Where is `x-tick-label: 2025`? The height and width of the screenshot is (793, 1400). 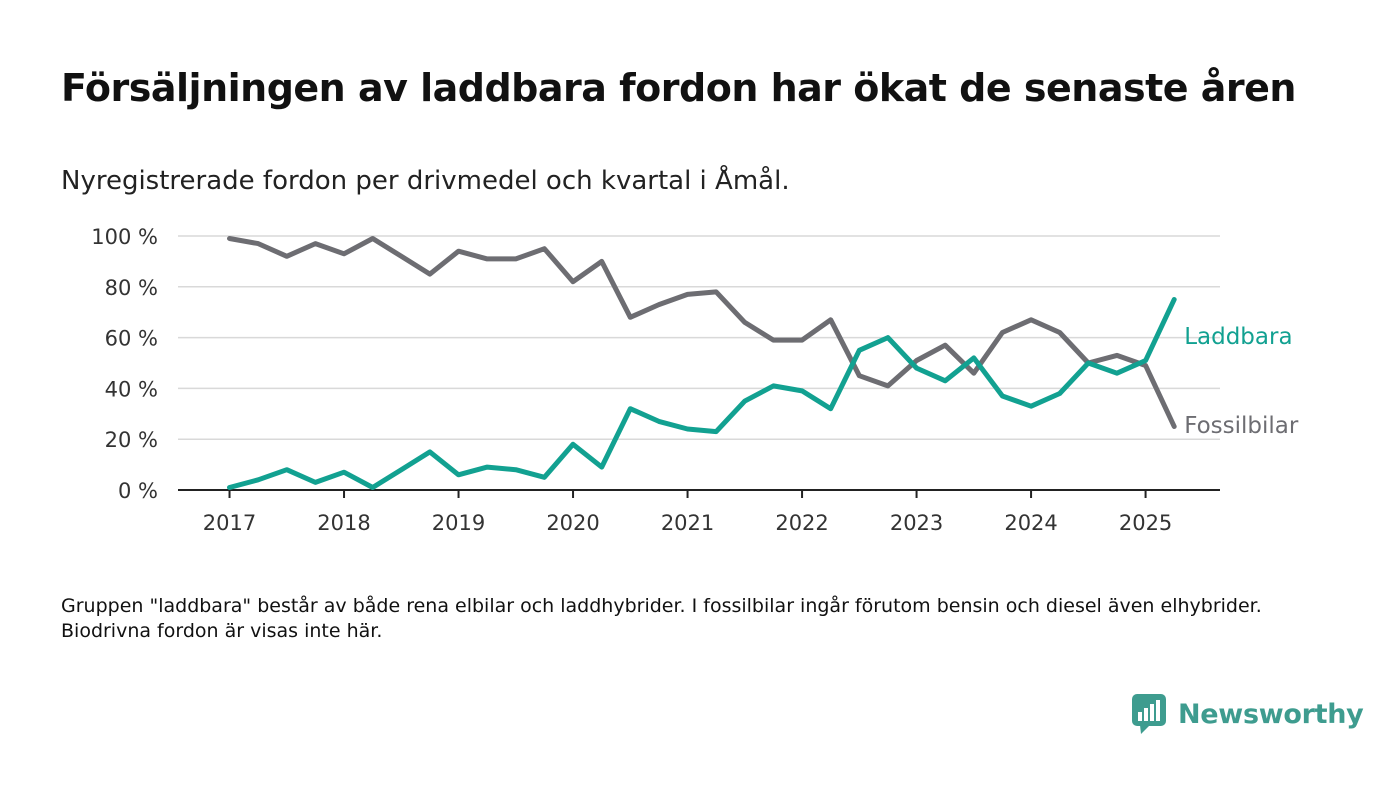
x-tick-label: 2025 is located at coordinates (1145, 523).